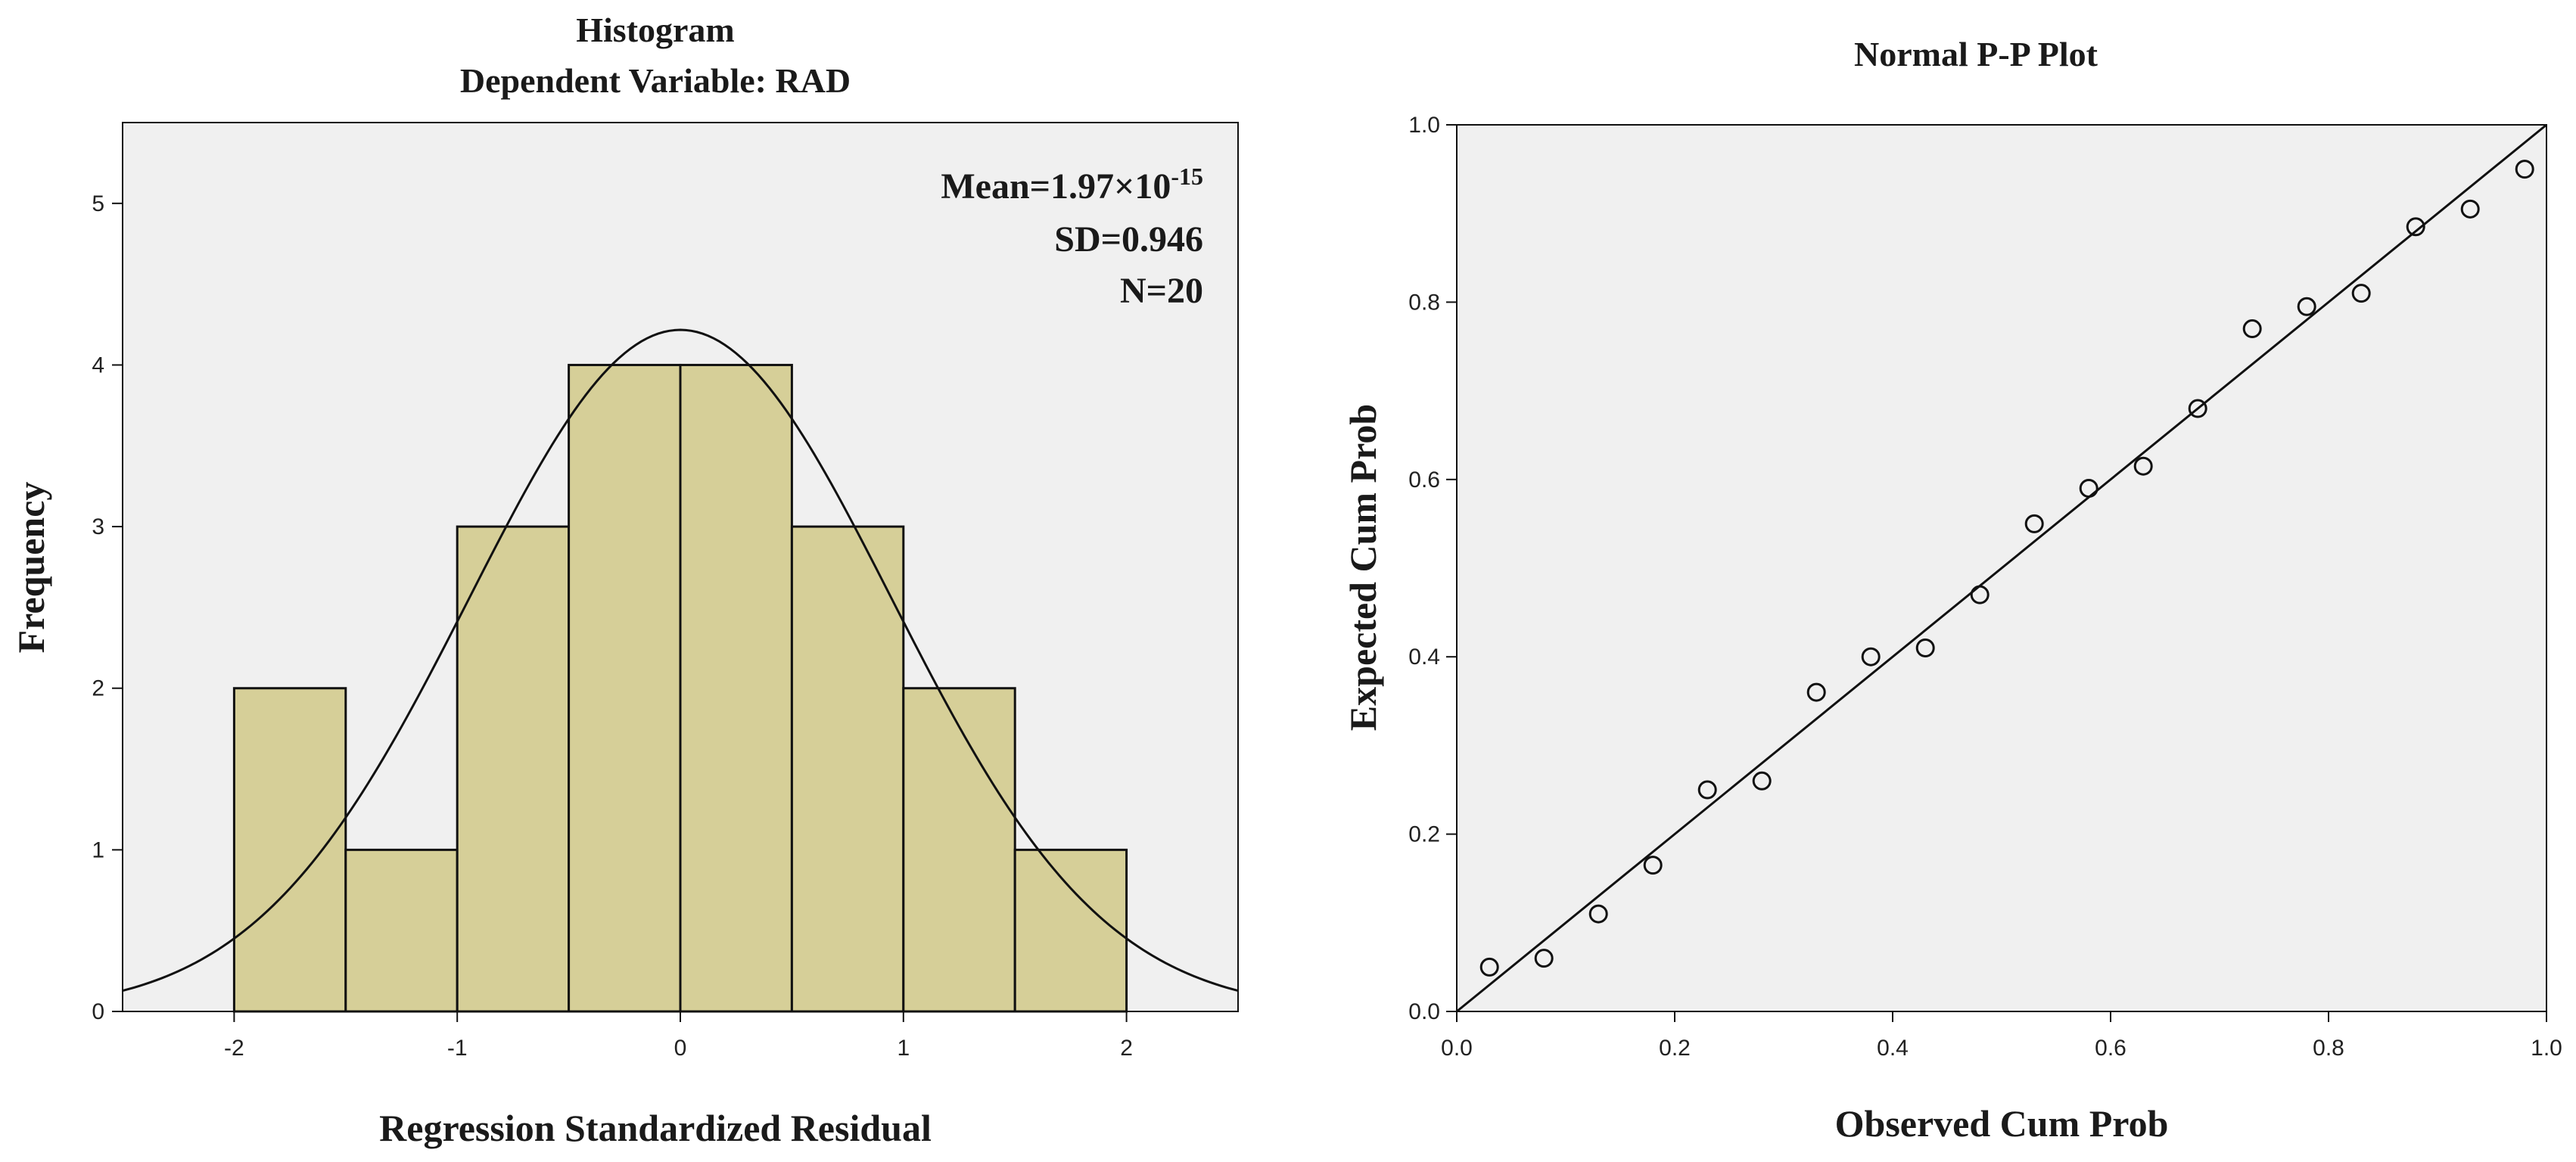  What do you see at coordinates (98, 1011) in the screenshot?
I see `histogram-y-tick-label: 0` at bounding box center [98, 1011].